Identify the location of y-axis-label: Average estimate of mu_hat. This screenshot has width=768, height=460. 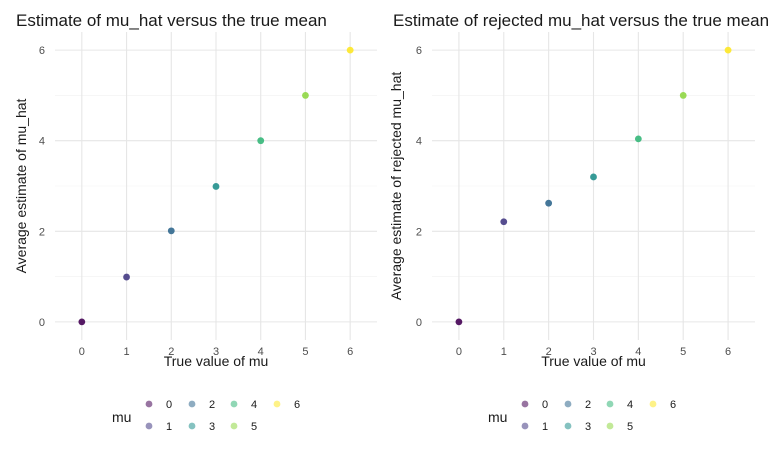
(21, 185).